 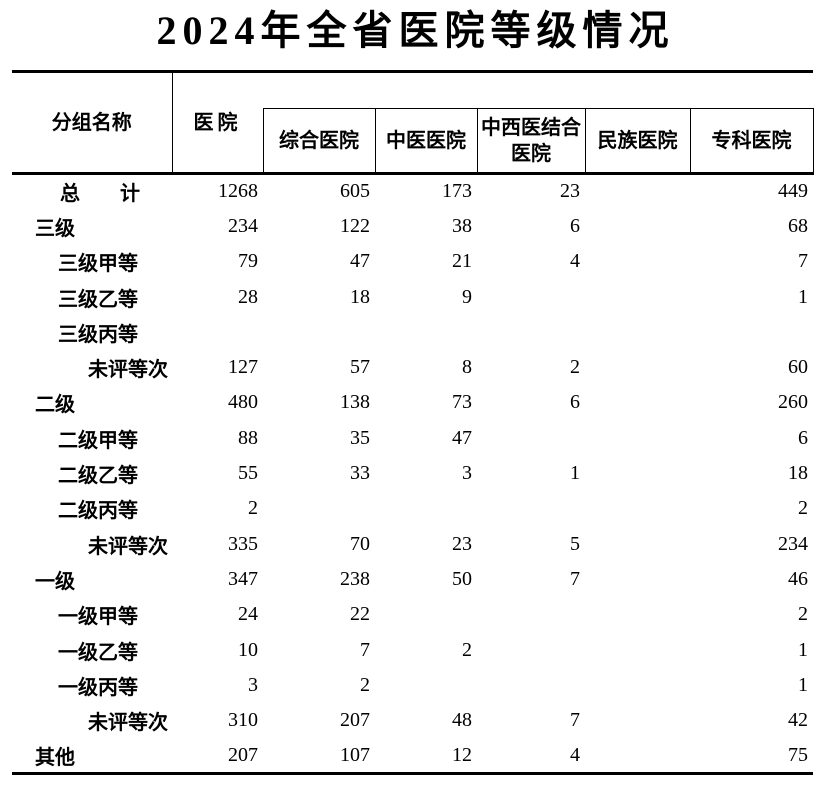 What do you see at coordinates (238, 191) in the screenshot?
I see `value-cell: 1268` at bounding box center [238, 191].